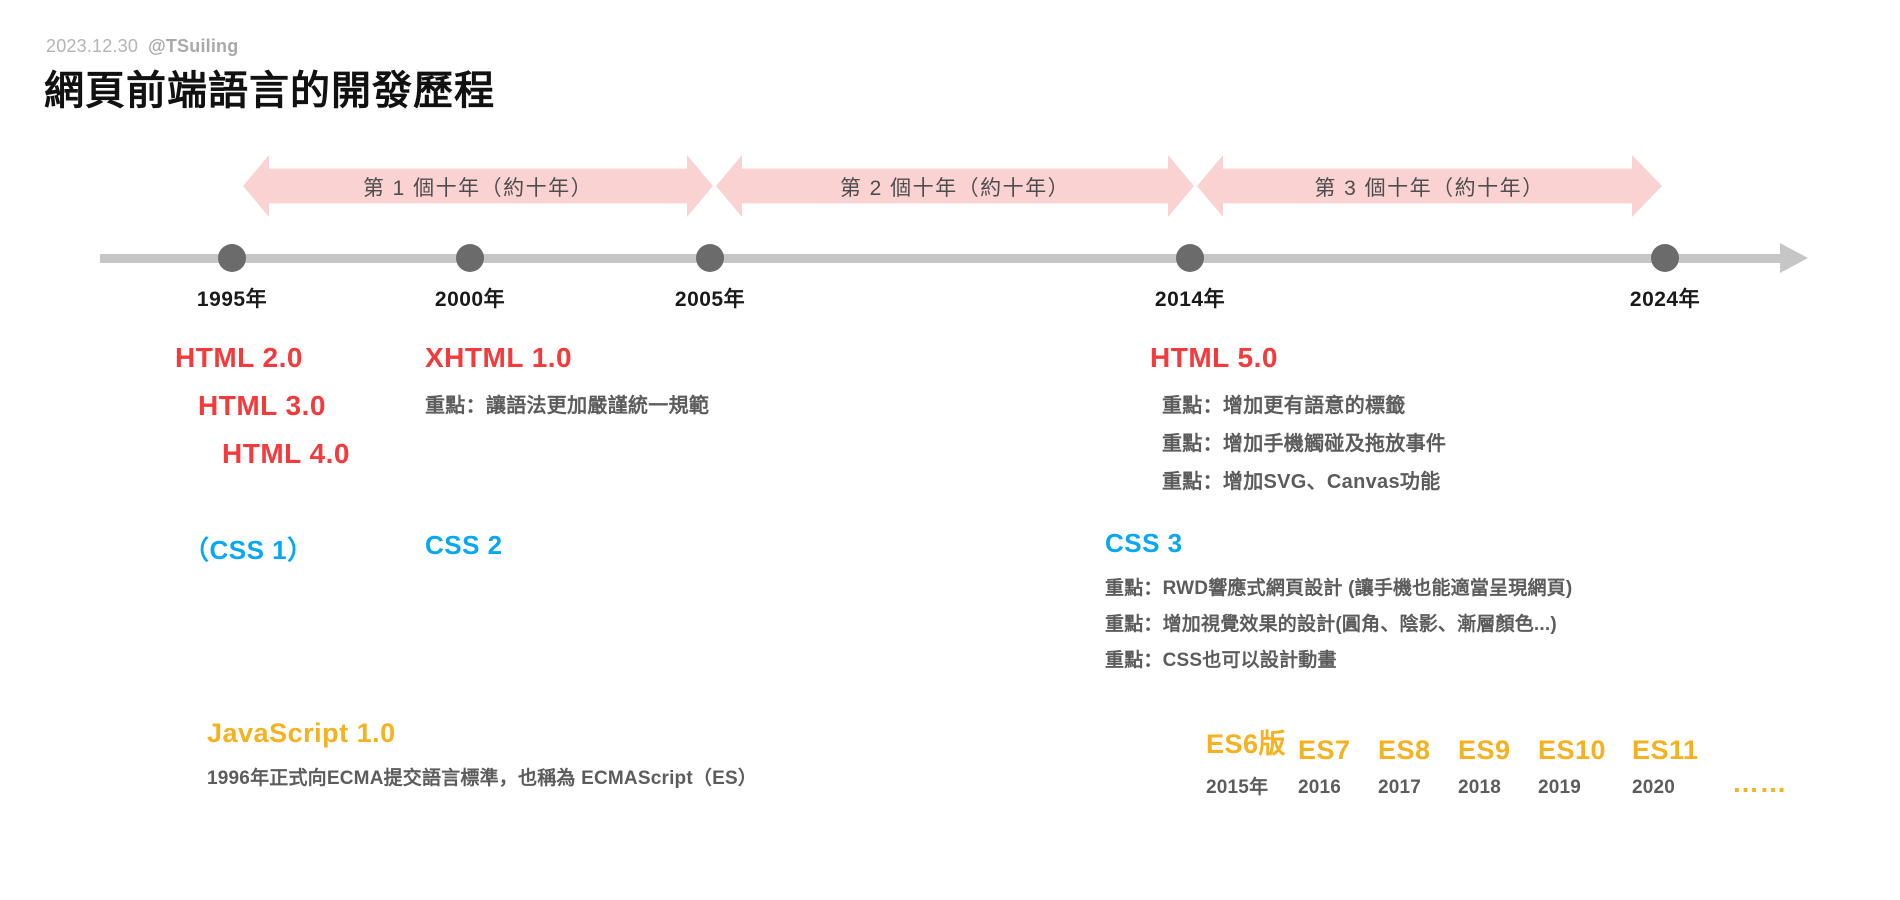 The image size is (1900, 900). Describe the element at coordinates (1585, 767) in the screenshot. I see `ecmascript-item-es10: ES10 2019` at that location.